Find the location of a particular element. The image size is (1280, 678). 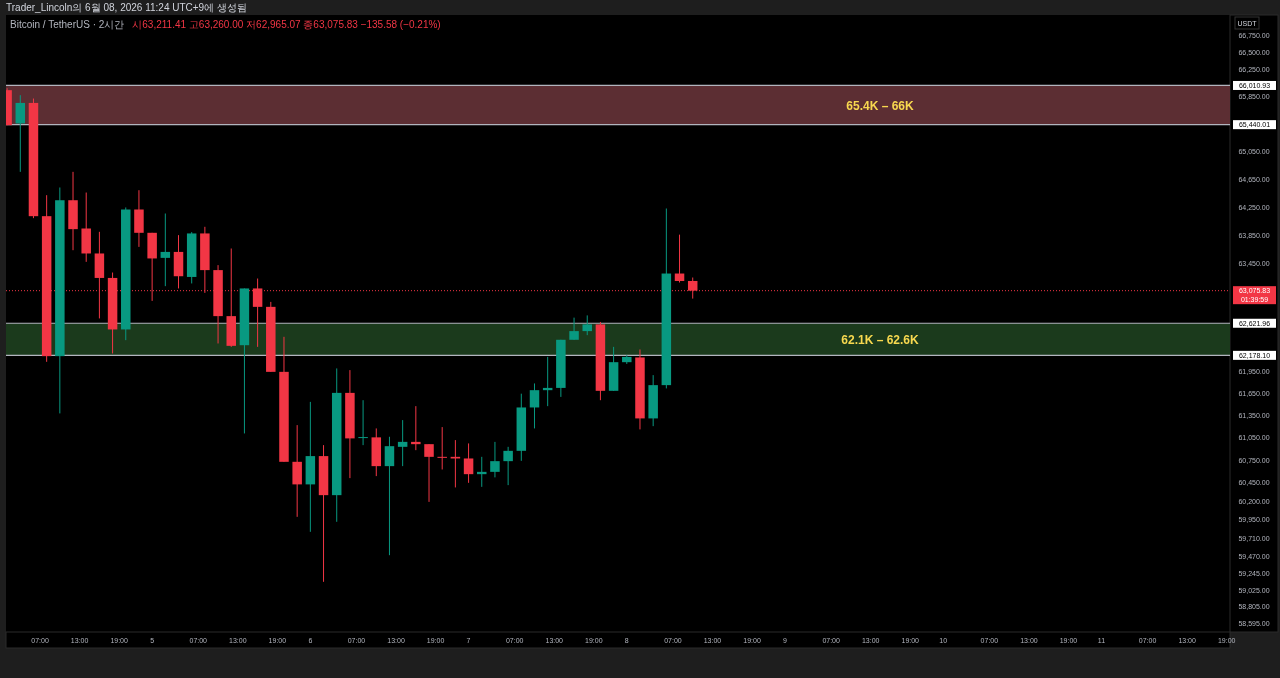

band-label: 65.4K – 66K is located at coordinates (880, 105).